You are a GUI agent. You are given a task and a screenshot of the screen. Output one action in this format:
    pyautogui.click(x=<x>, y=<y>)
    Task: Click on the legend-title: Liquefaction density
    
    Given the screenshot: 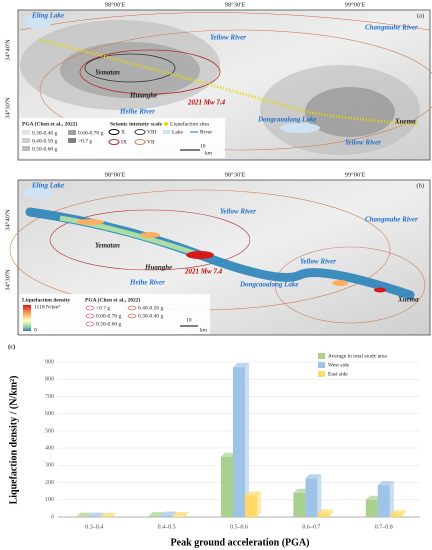 What is the action you would take?
    pyautogui.click(x=46, y=300)
    